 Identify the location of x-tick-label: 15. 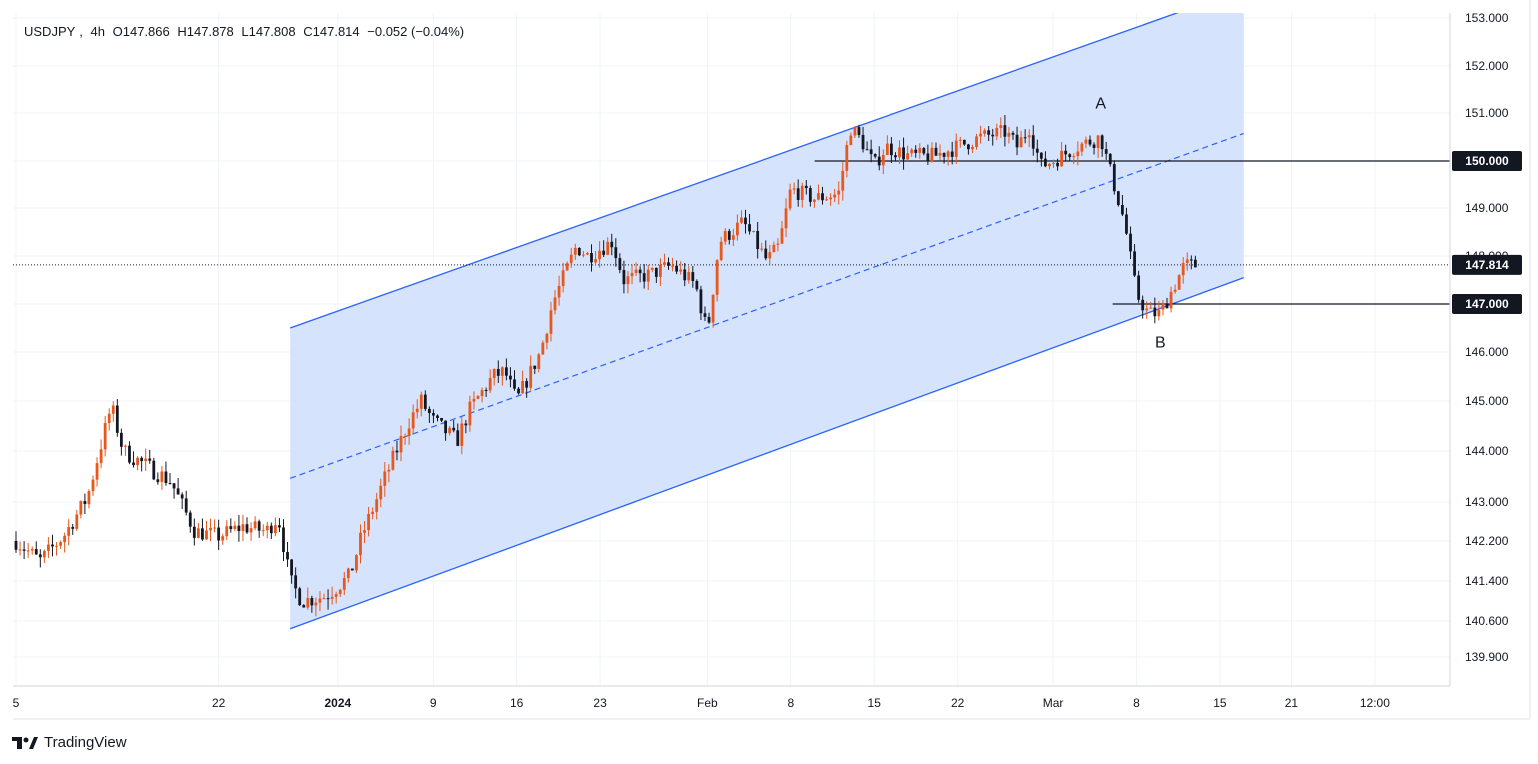
(1220, 703).